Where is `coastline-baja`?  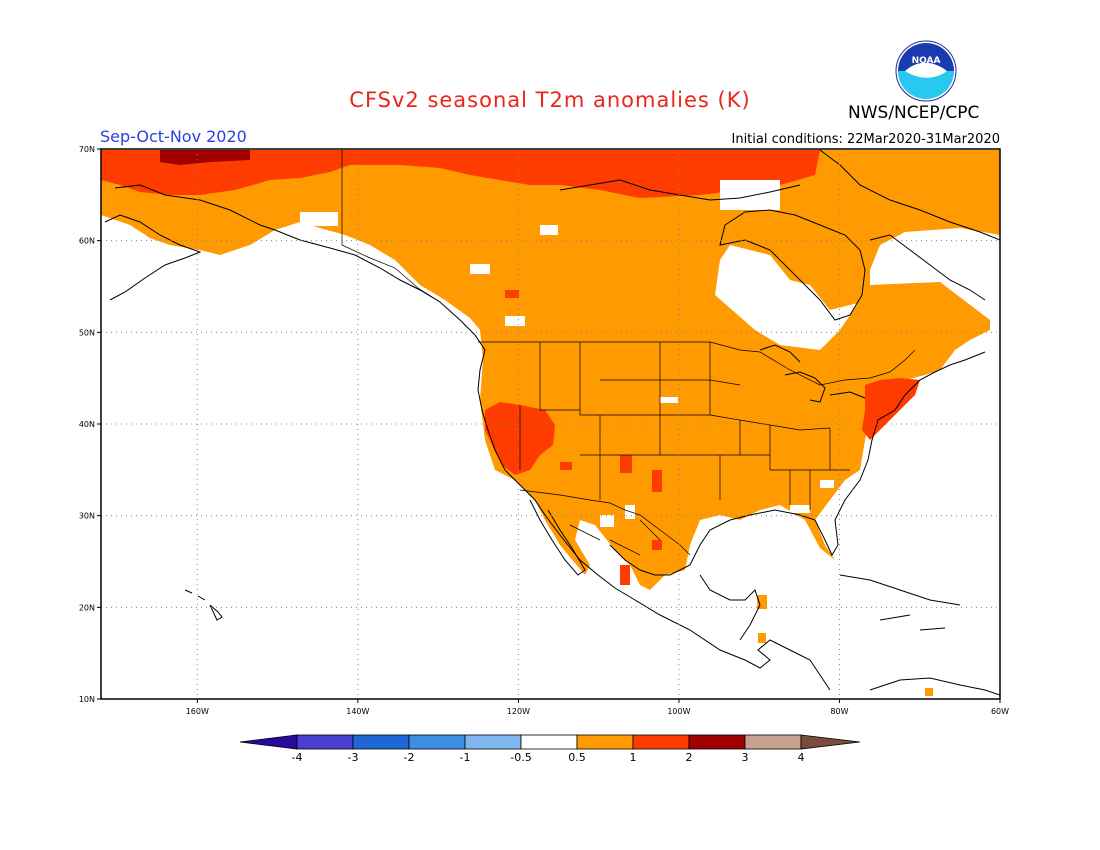
coastline-baja is located at coordinates (557, 537).